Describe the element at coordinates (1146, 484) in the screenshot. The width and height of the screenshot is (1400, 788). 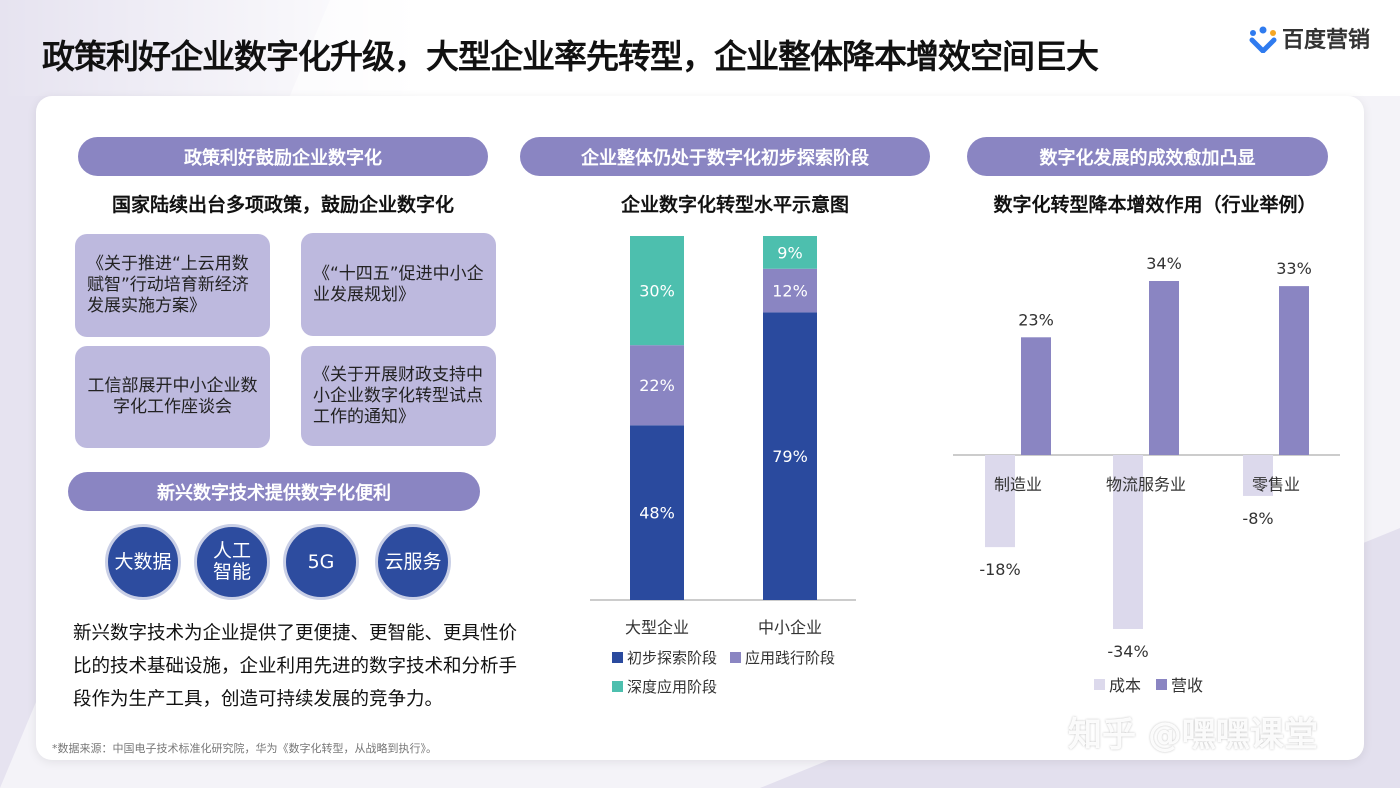
I see `x-tick-label: 物流服务业` at that location.